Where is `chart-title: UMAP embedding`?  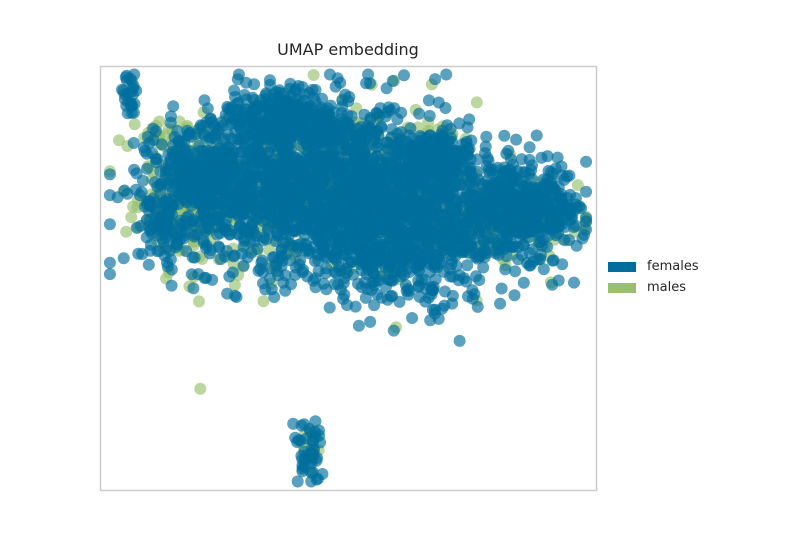
chart-title: UMAP embedding is located at coordinates (348, 49).